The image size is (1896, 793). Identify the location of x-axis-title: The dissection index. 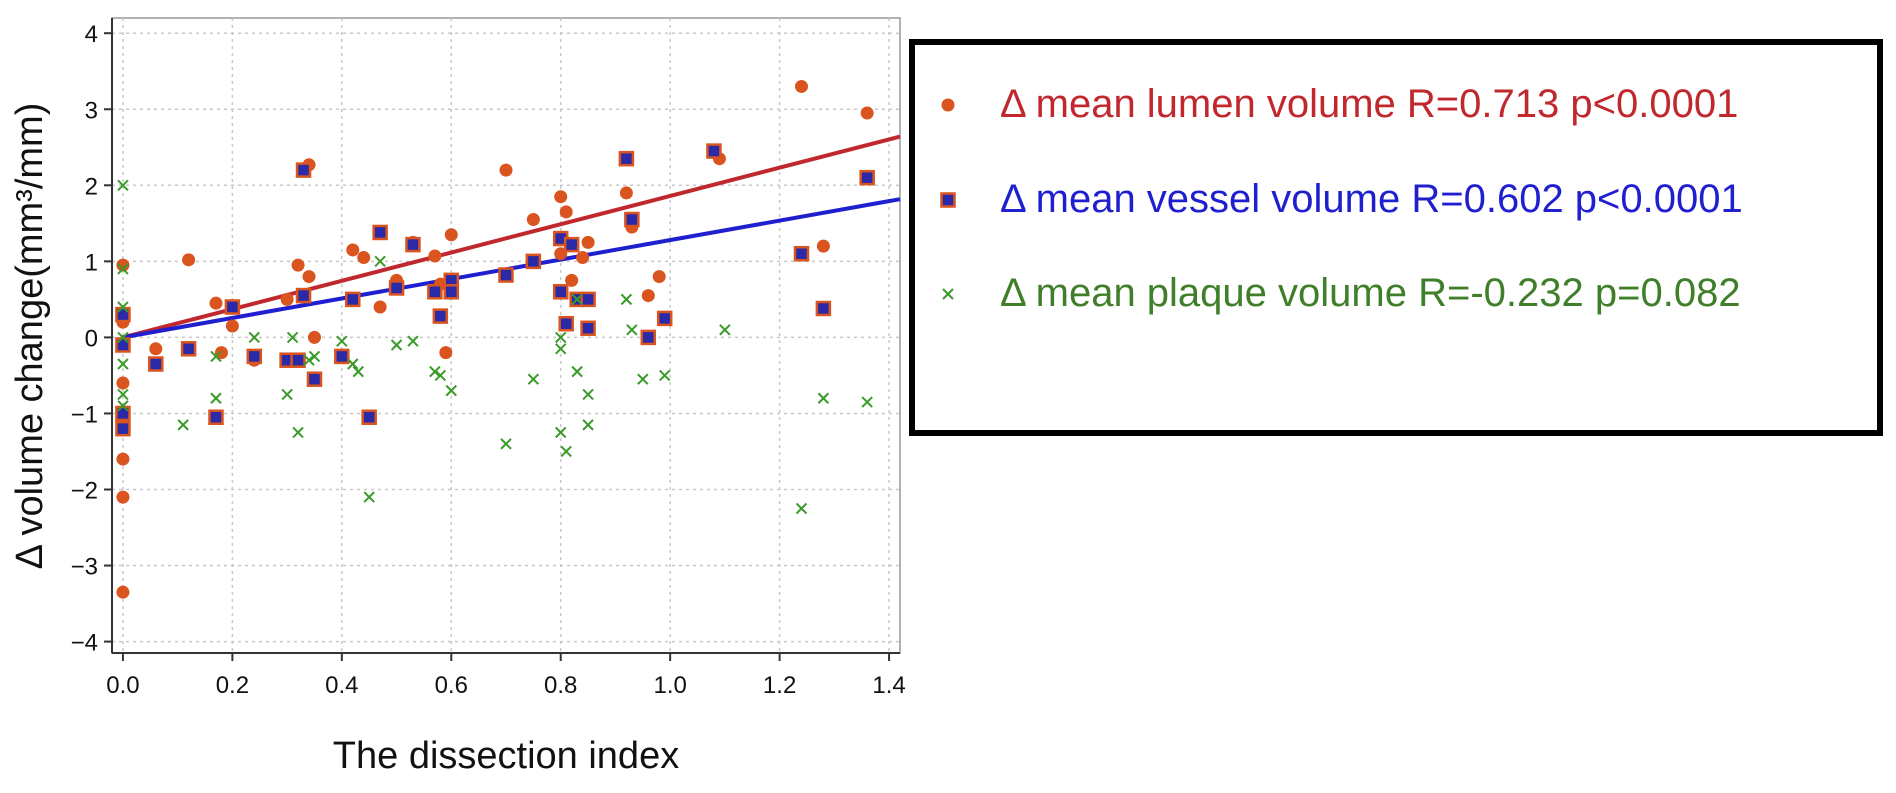
(506, 756).